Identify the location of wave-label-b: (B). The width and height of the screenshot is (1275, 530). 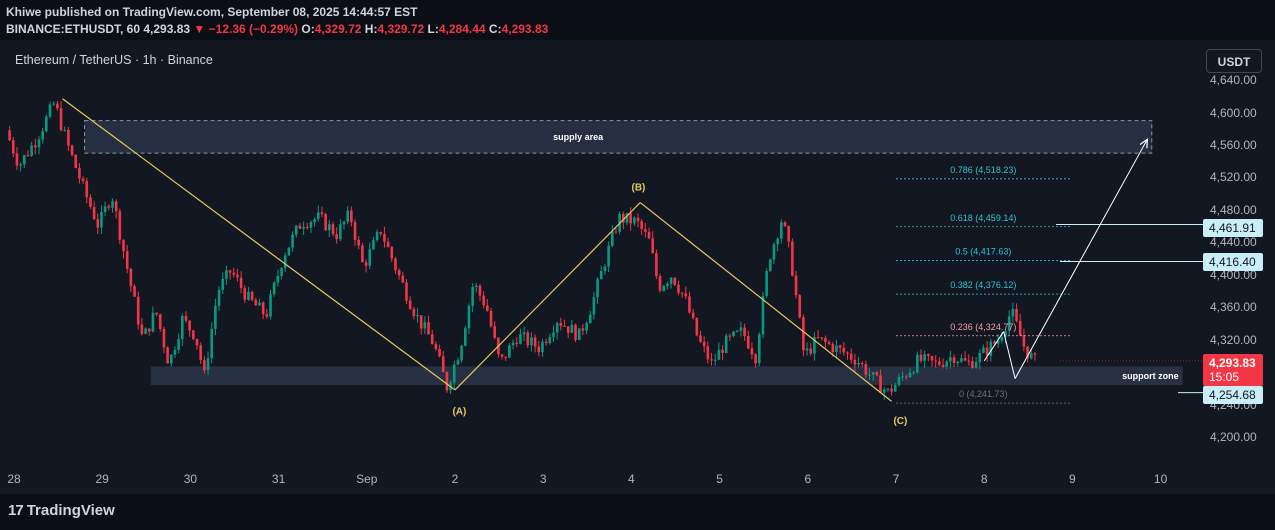
(639, 187).